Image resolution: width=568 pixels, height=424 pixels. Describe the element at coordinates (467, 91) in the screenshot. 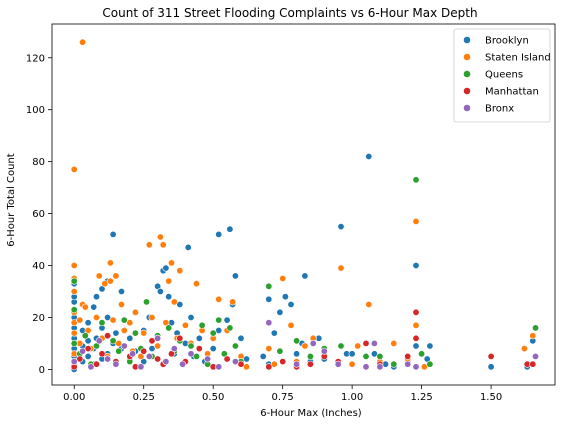

I see `legend-marker-manhattan` at that location.